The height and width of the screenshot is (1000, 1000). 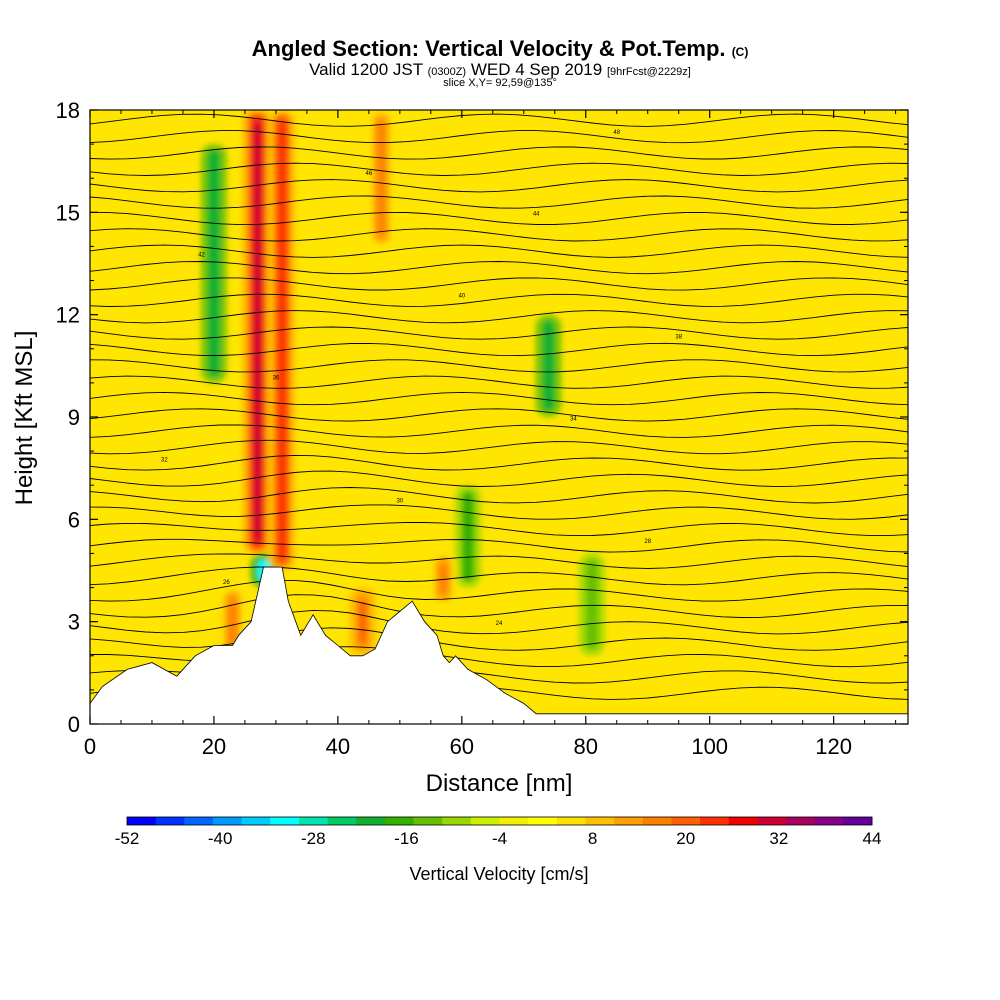 I want to click on y-tick-label: 6, so click(x=74, y=519).